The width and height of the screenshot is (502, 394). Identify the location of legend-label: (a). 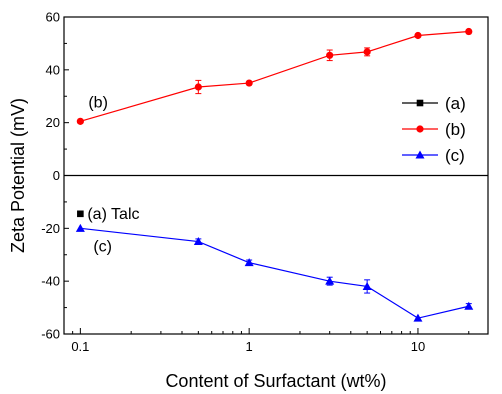
(455, 103).